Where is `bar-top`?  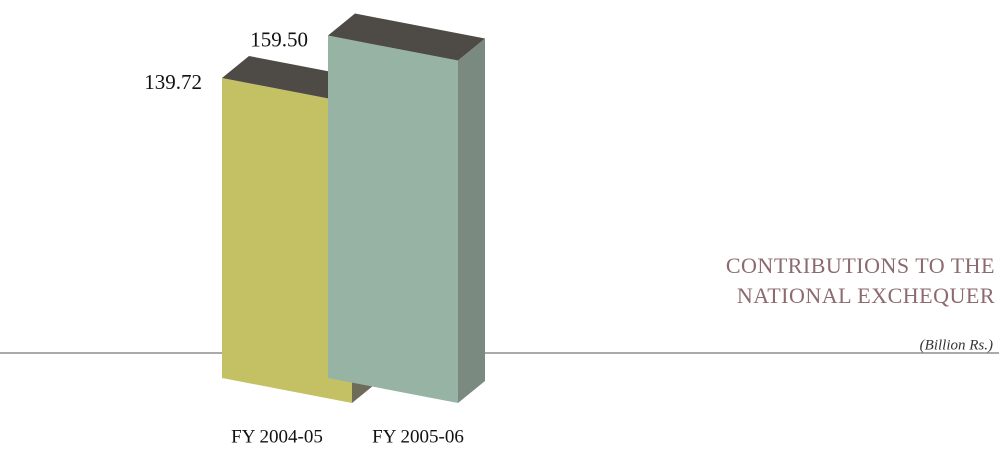 bar-top is located at coordinates (406, 37).